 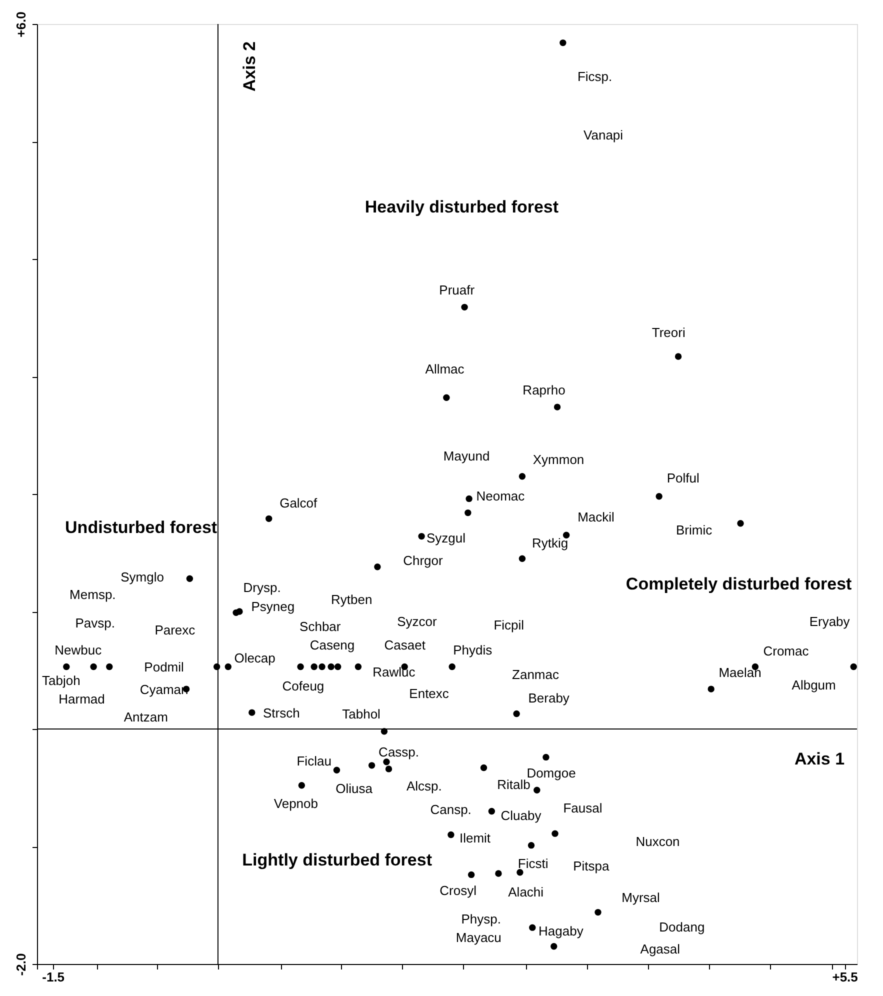 I want to click on annotation: Symglo, so click(x=142, y=576).